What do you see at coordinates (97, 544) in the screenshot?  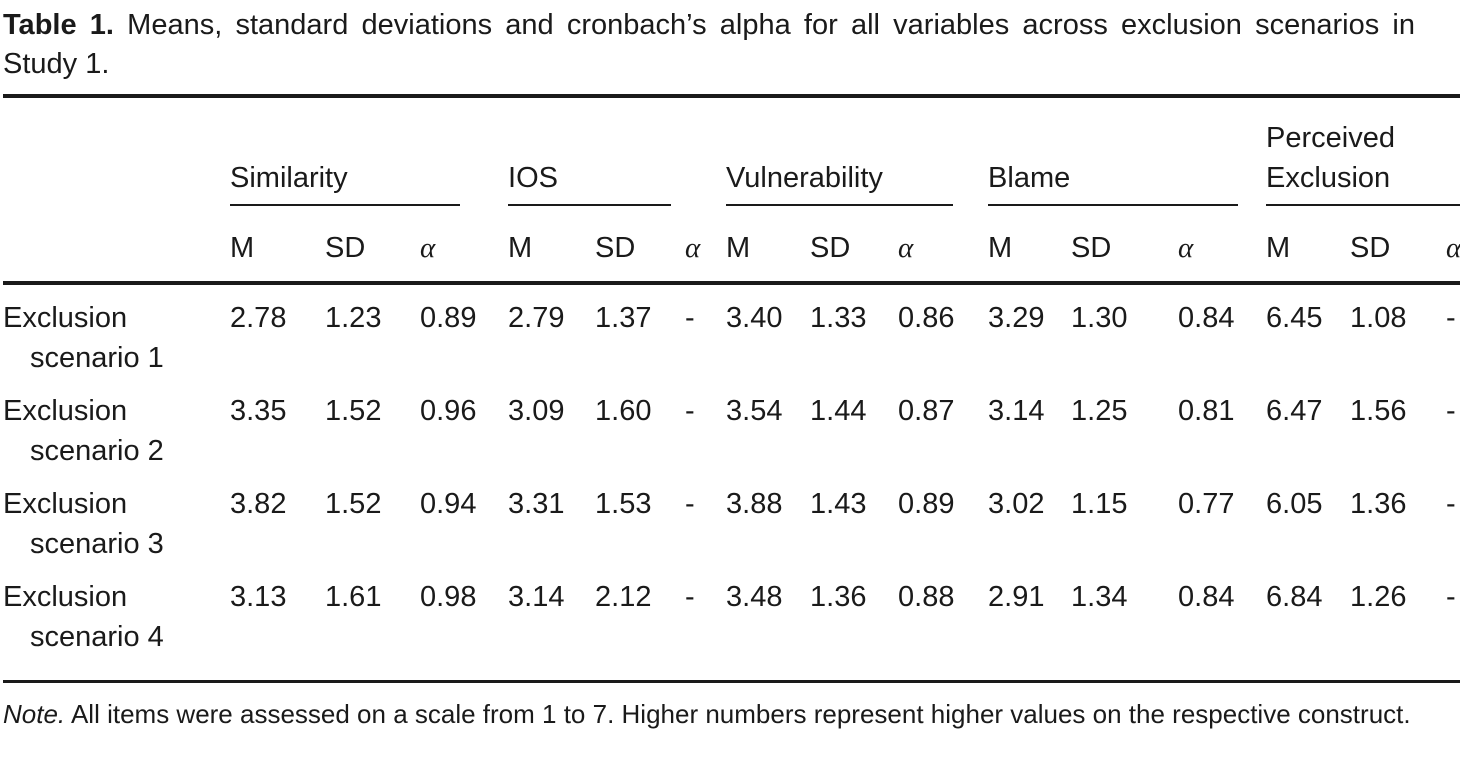 I see `row-label-line2: scenario 3` at bounding box center [97, 544].